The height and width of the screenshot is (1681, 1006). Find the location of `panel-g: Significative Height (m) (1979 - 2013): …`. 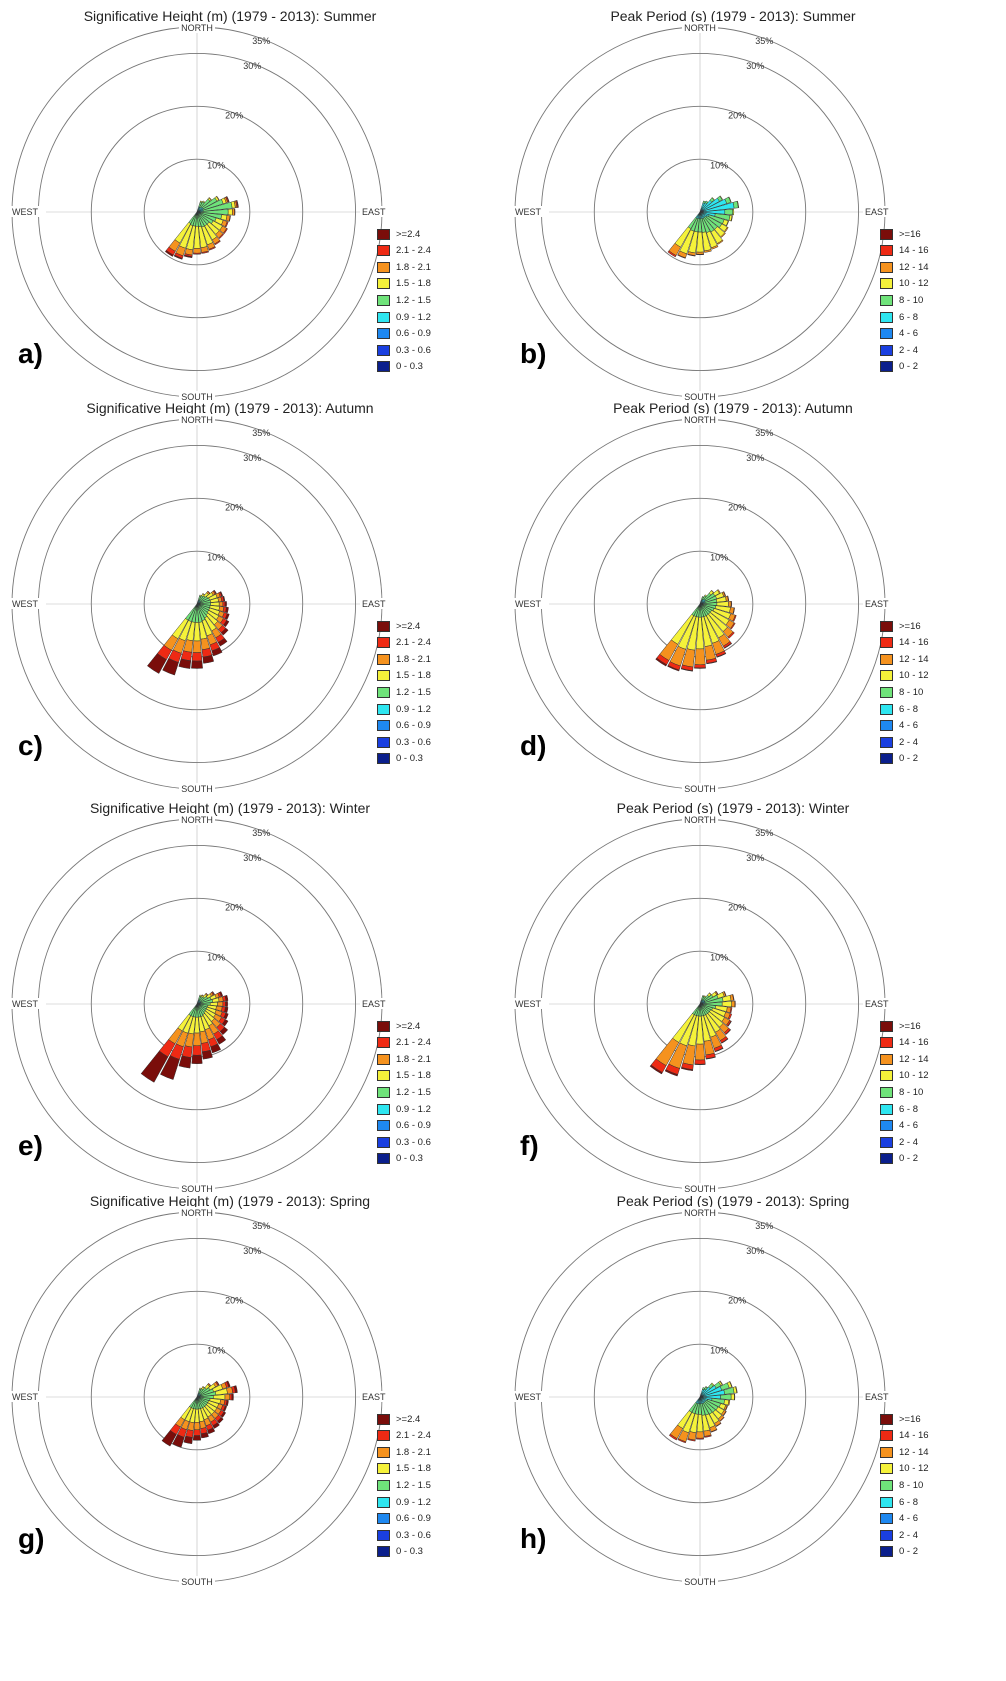

panel-g: Significative Height (m) (1979 - 2013): … is located at coordinates (250, 1392).